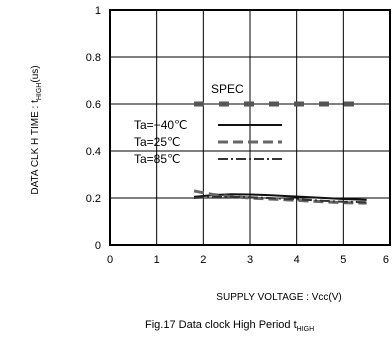 The height and width of the screenshot is (351, 392). I want to click on x-tick-label: 5, so click(343, 260).